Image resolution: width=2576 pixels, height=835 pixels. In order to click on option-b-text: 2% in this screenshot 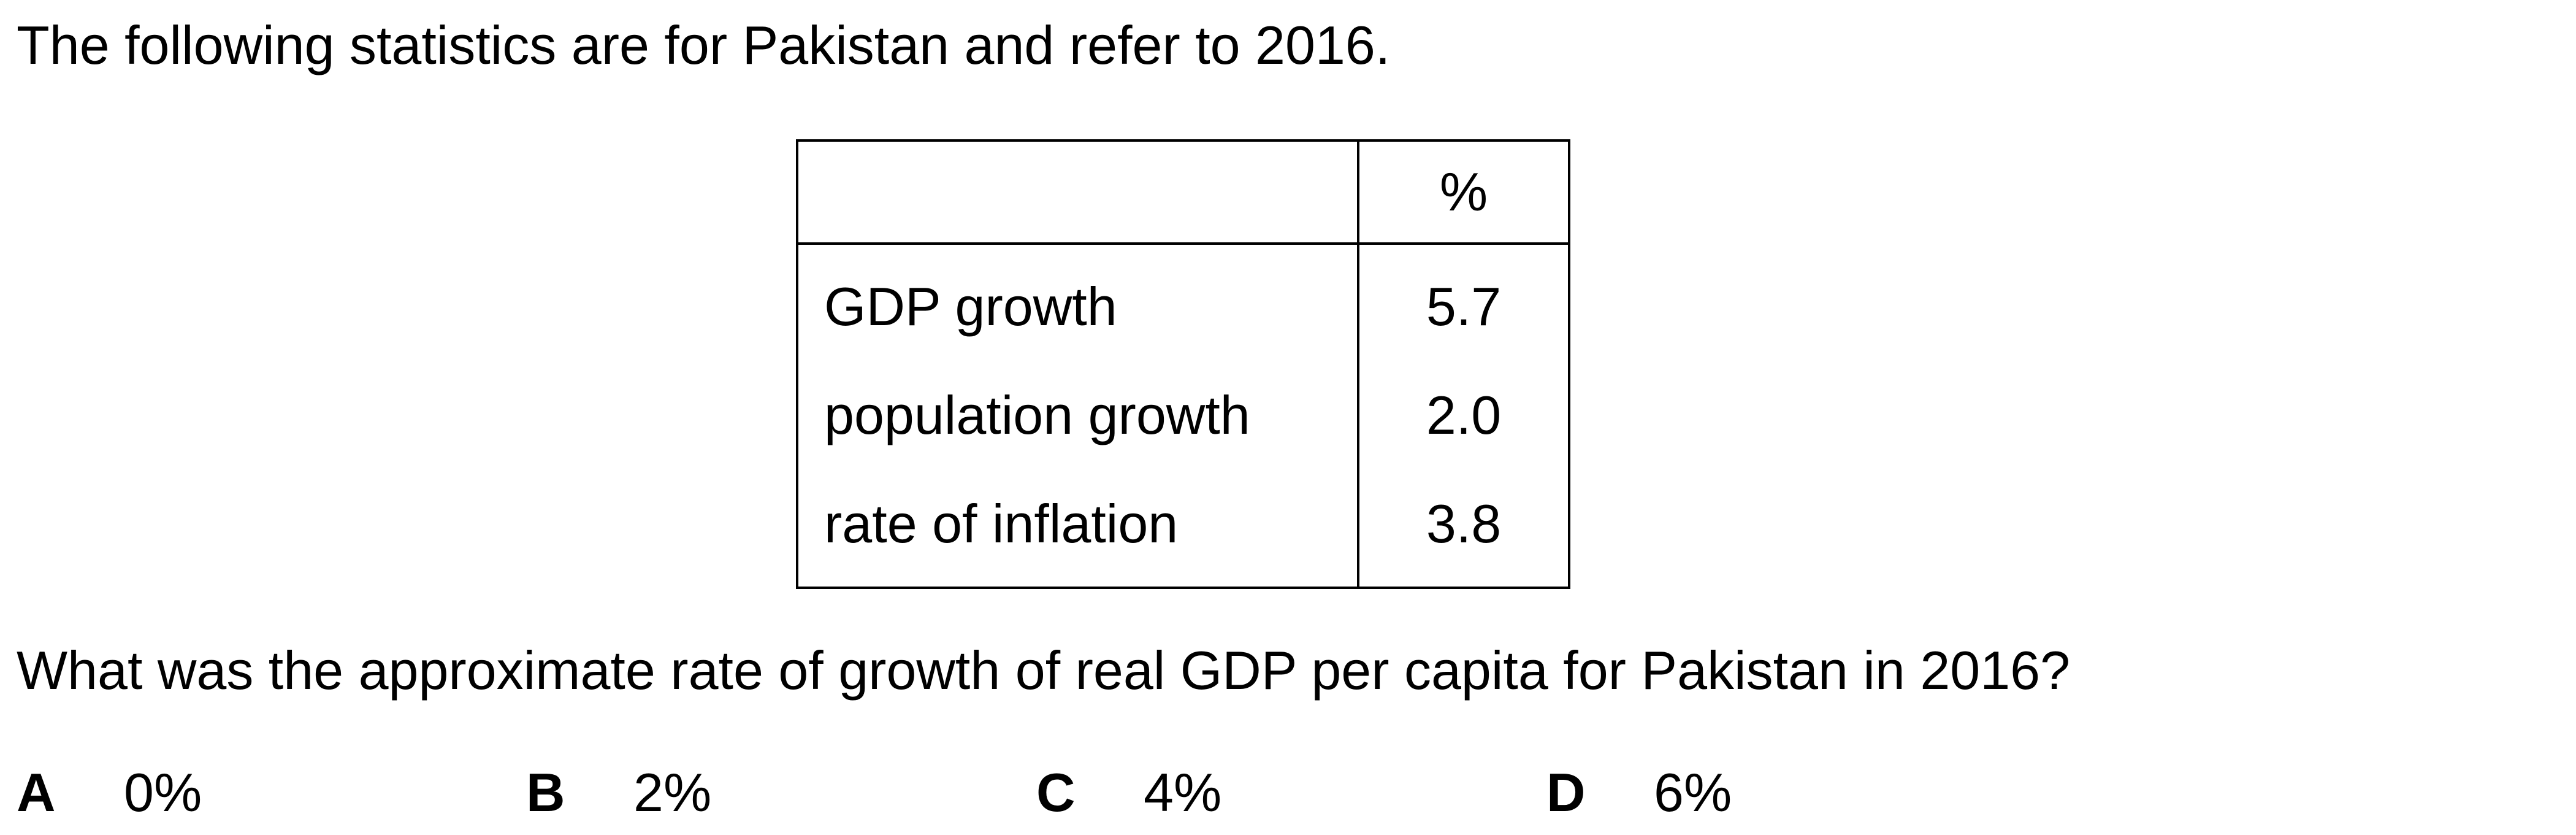, I will do `click(672, 792)`.